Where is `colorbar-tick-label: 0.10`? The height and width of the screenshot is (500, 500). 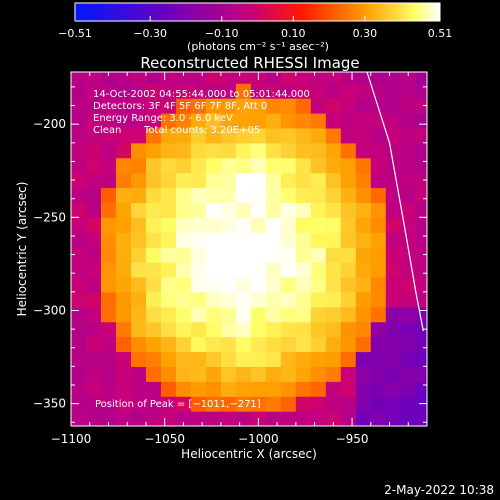
colorbar-tick-label: 0.10 is located at coordinates (293, 33).